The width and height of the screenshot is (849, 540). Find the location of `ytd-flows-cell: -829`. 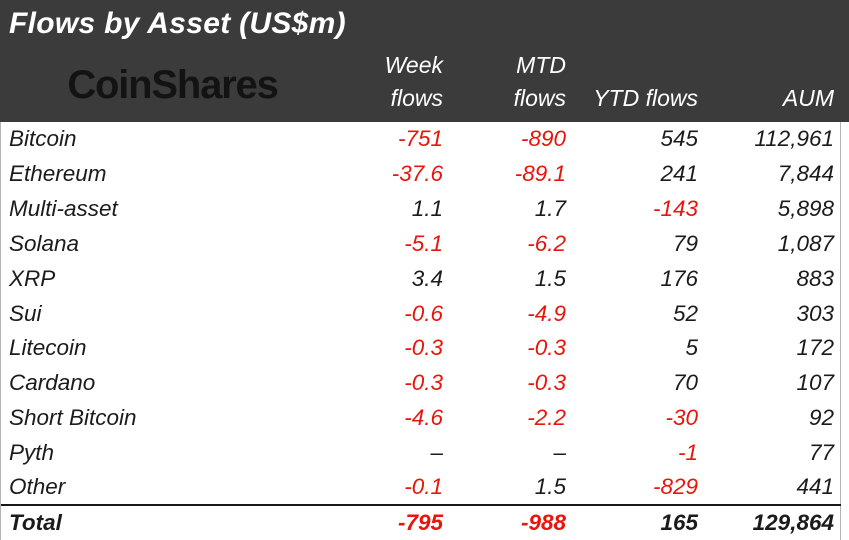

ytd-flows-cell: -829 is located at coordinates (675, 487).